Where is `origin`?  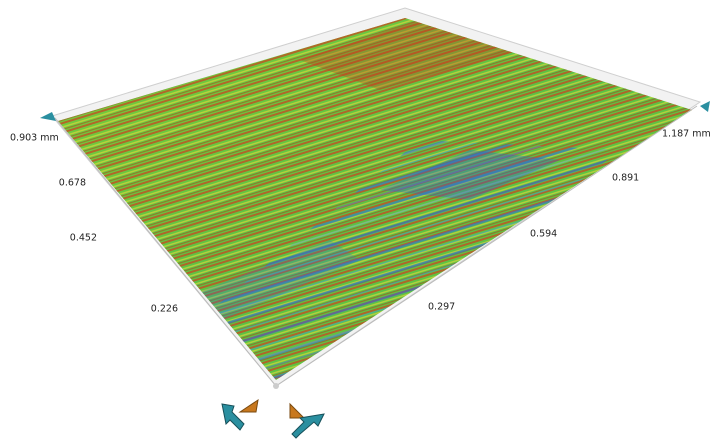 origin is located at coordinates (276, 386).